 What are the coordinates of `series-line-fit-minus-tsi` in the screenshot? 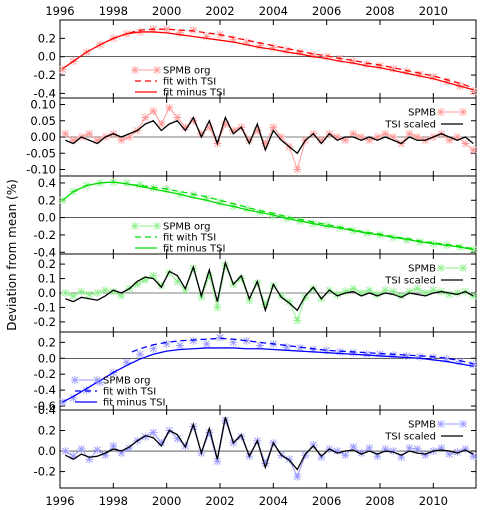 It's located at (268, 61).